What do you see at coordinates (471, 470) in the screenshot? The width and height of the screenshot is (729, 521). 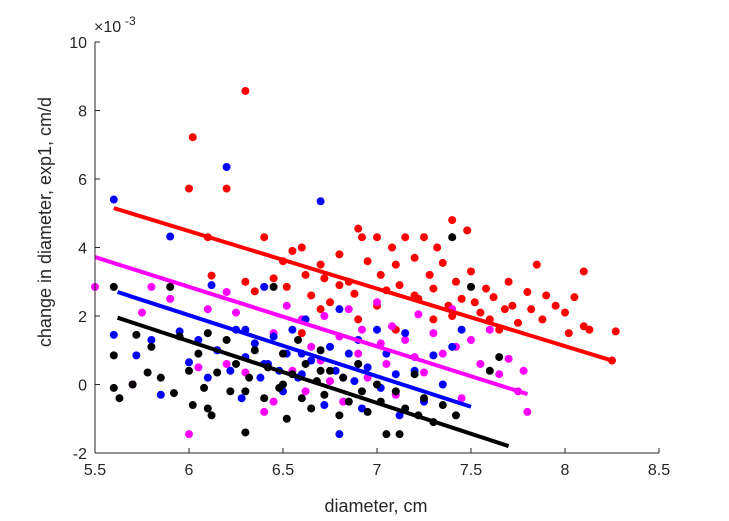 I see `x-tick-label: 7.5` at bounding box center [471, 470].